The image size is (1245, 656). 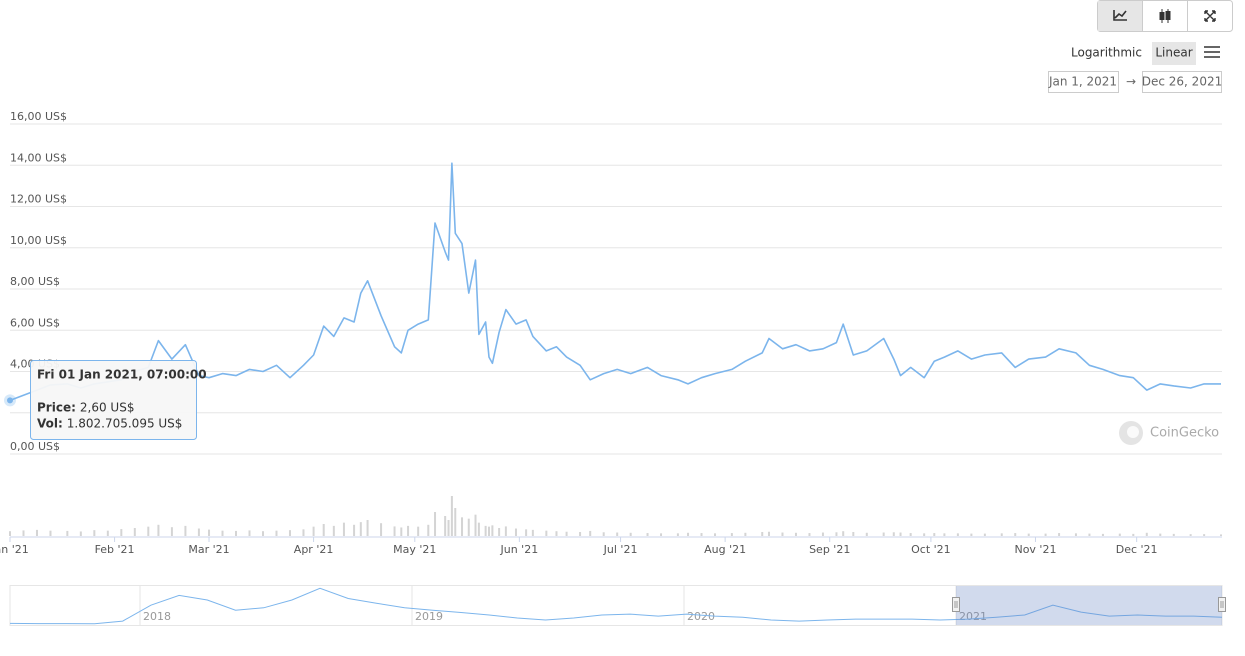 What do you see at coordinates (1106, 53) in the screenshot?
I see `log-scale-button: Logarithmic` at bounding box center [1106, 53].